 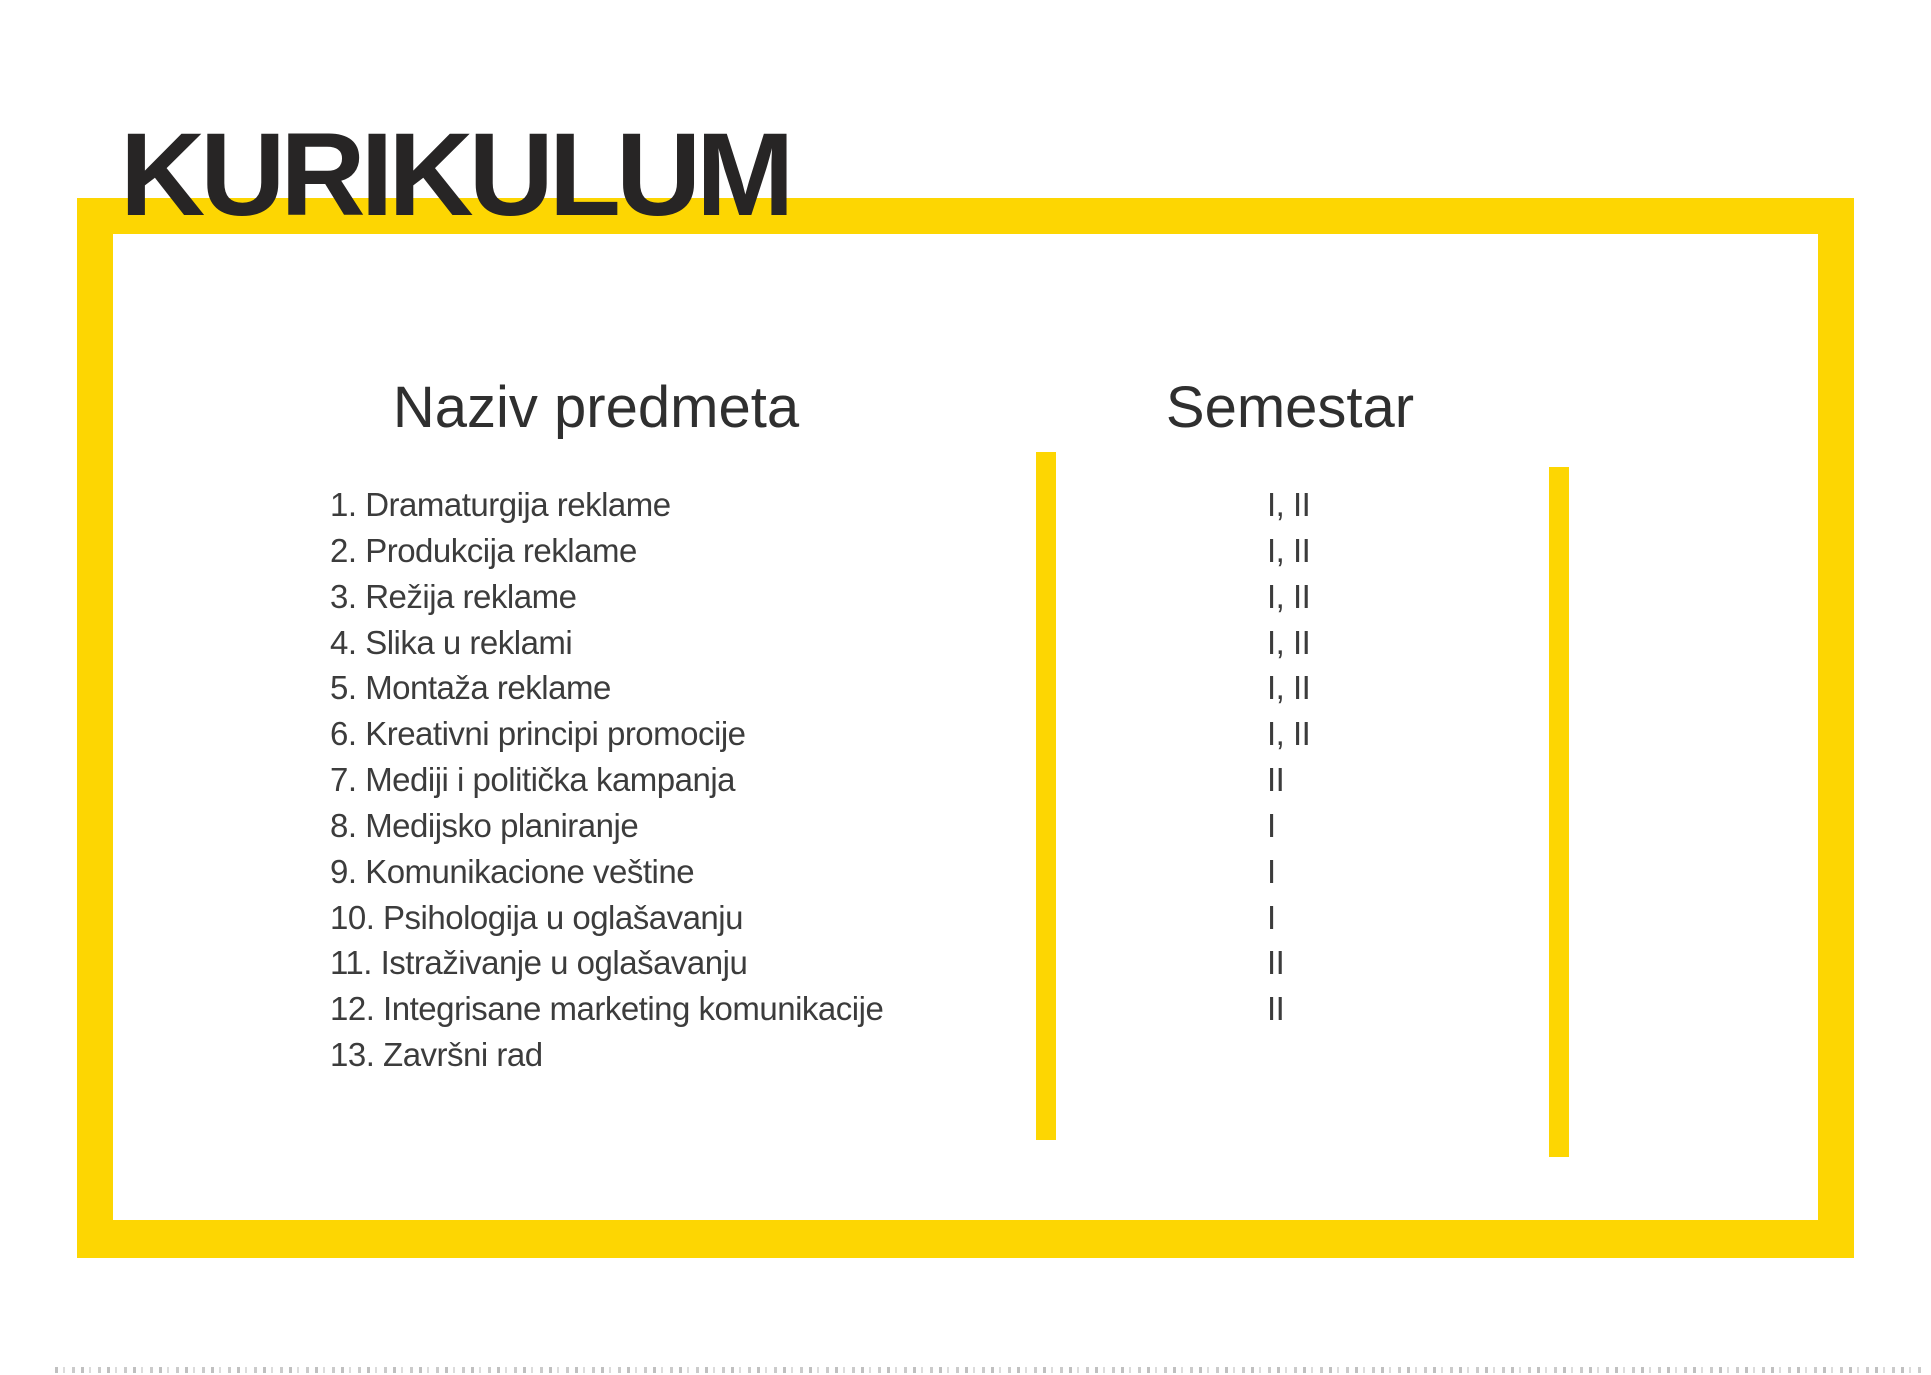 I want to click on subject-list-item: 3. Režija reklame, so click(x=453, y=596).